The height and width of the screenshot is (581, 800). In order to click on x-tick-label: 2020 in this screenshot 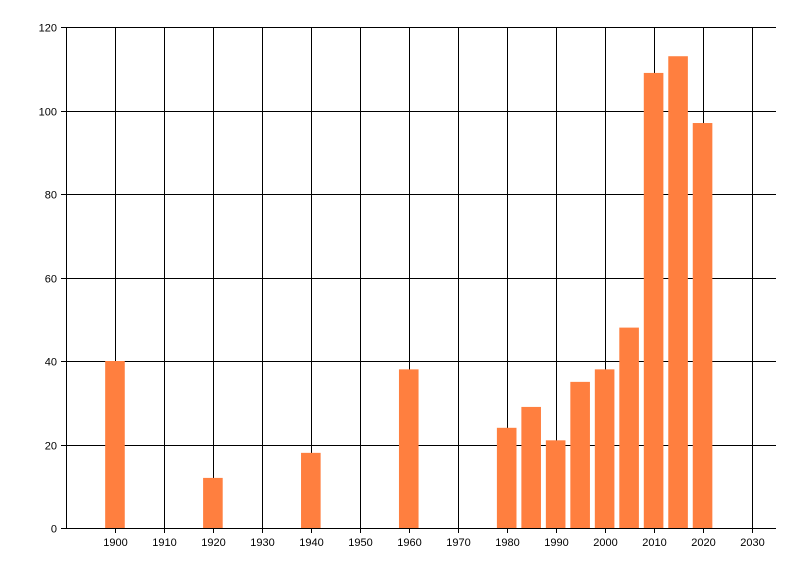, I will do `click(703, 543)`.